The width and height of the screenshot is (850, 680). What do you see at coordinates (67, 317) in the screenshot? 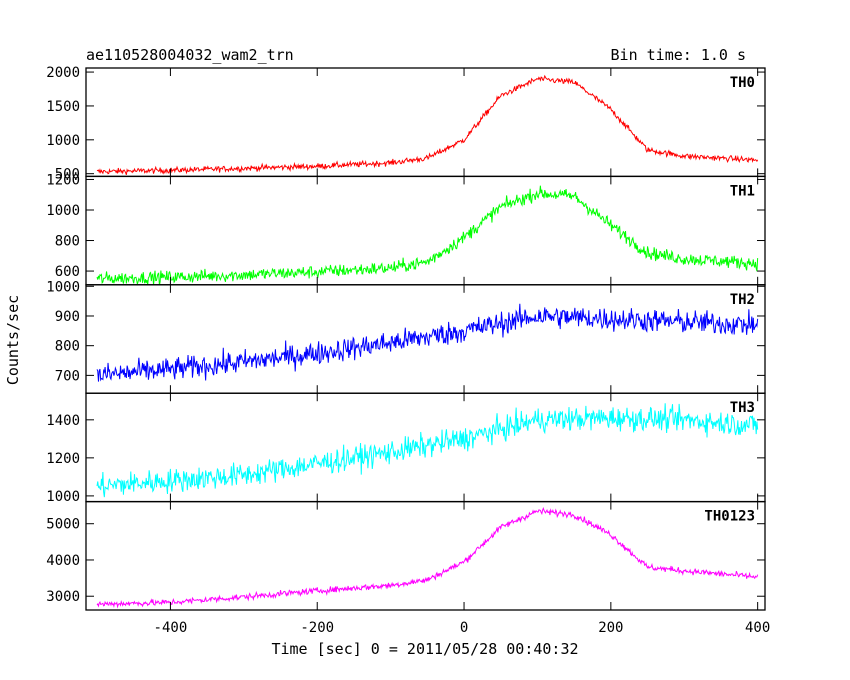
I see `y-tick-label: 900` at bounding box center [67, 317].